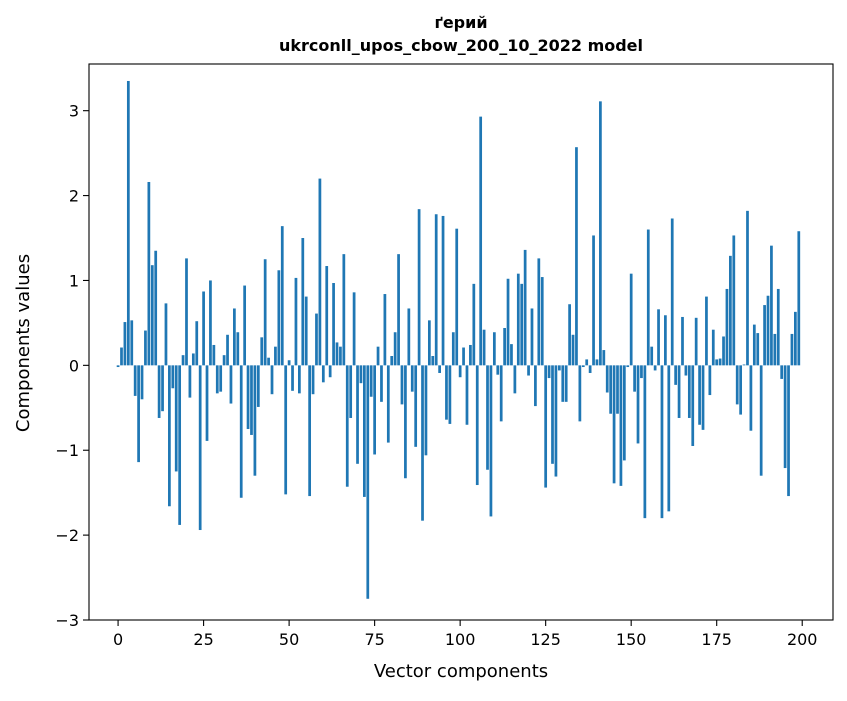 This screenshot has height=701, width=847. I want to click on x-tick-label: 175, so click(716, 639).